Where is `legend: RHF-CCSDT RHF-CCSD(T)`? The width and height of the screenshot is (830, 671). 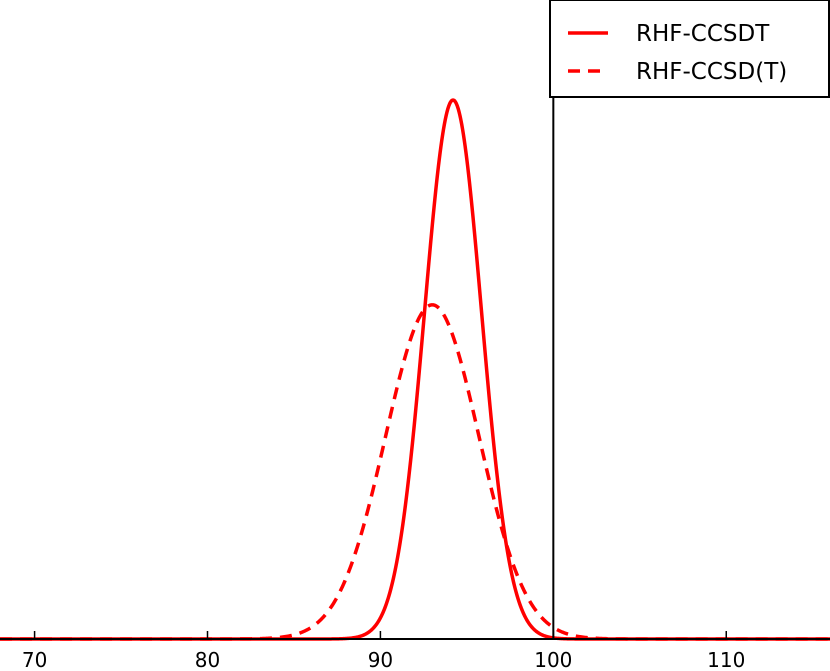
legend: RHF-CCSDT RHF-CCSD(T) is located at coordinates (689, 49).